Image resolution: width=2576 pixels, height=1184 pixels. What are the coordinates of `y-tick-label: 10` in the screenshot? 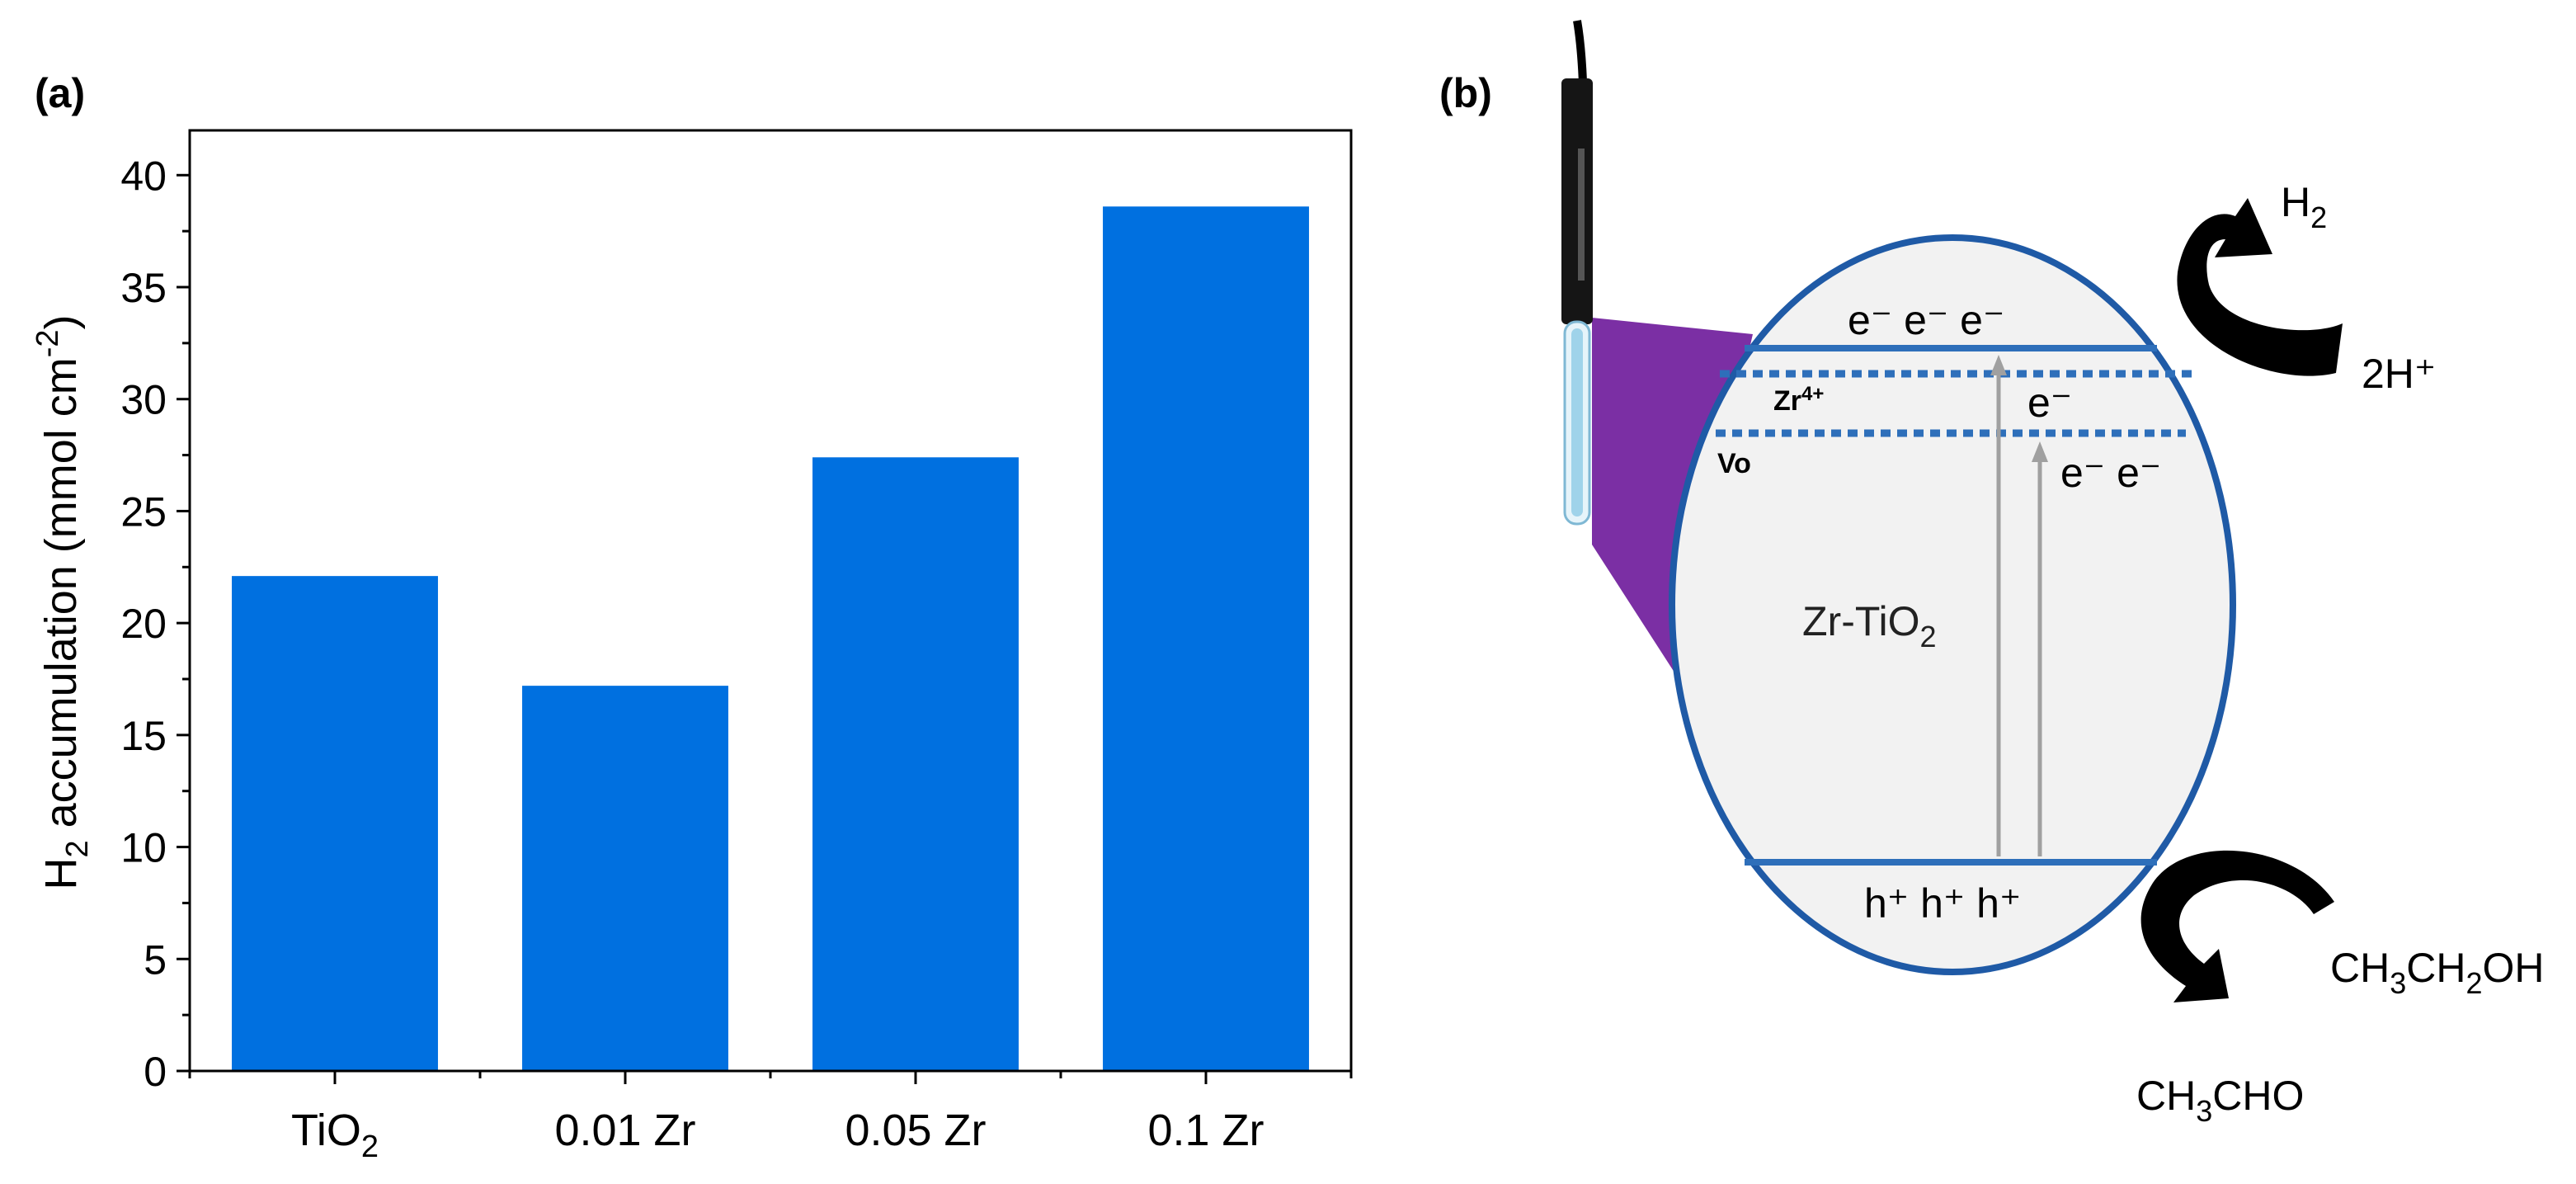 It's located at (143, 848).